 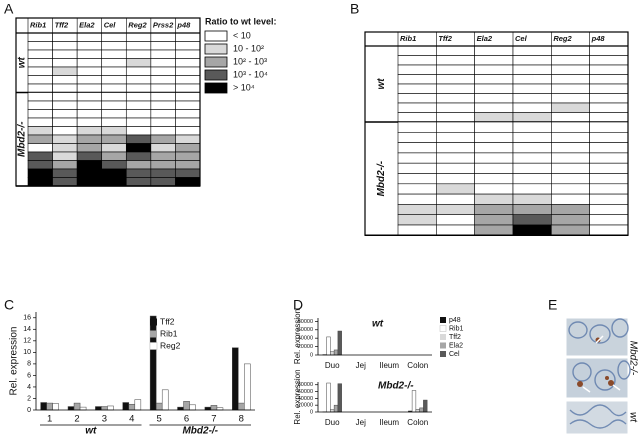 What do you see at coordinates (216, 49) in the screenshot?
I see `legend-swatch` at bounding box center [216, 49].